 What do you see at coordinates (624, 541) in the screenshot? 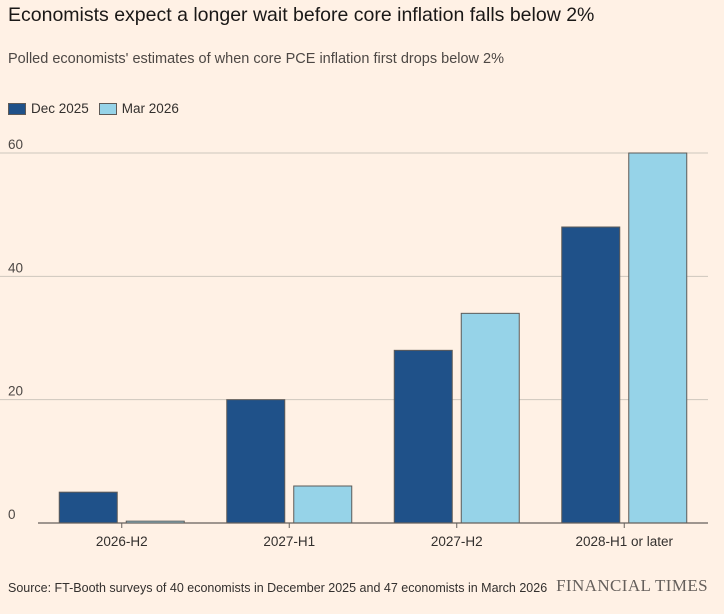
I see `x-tick-label: 2028-H1 or later` at bounding box center [624, 541].